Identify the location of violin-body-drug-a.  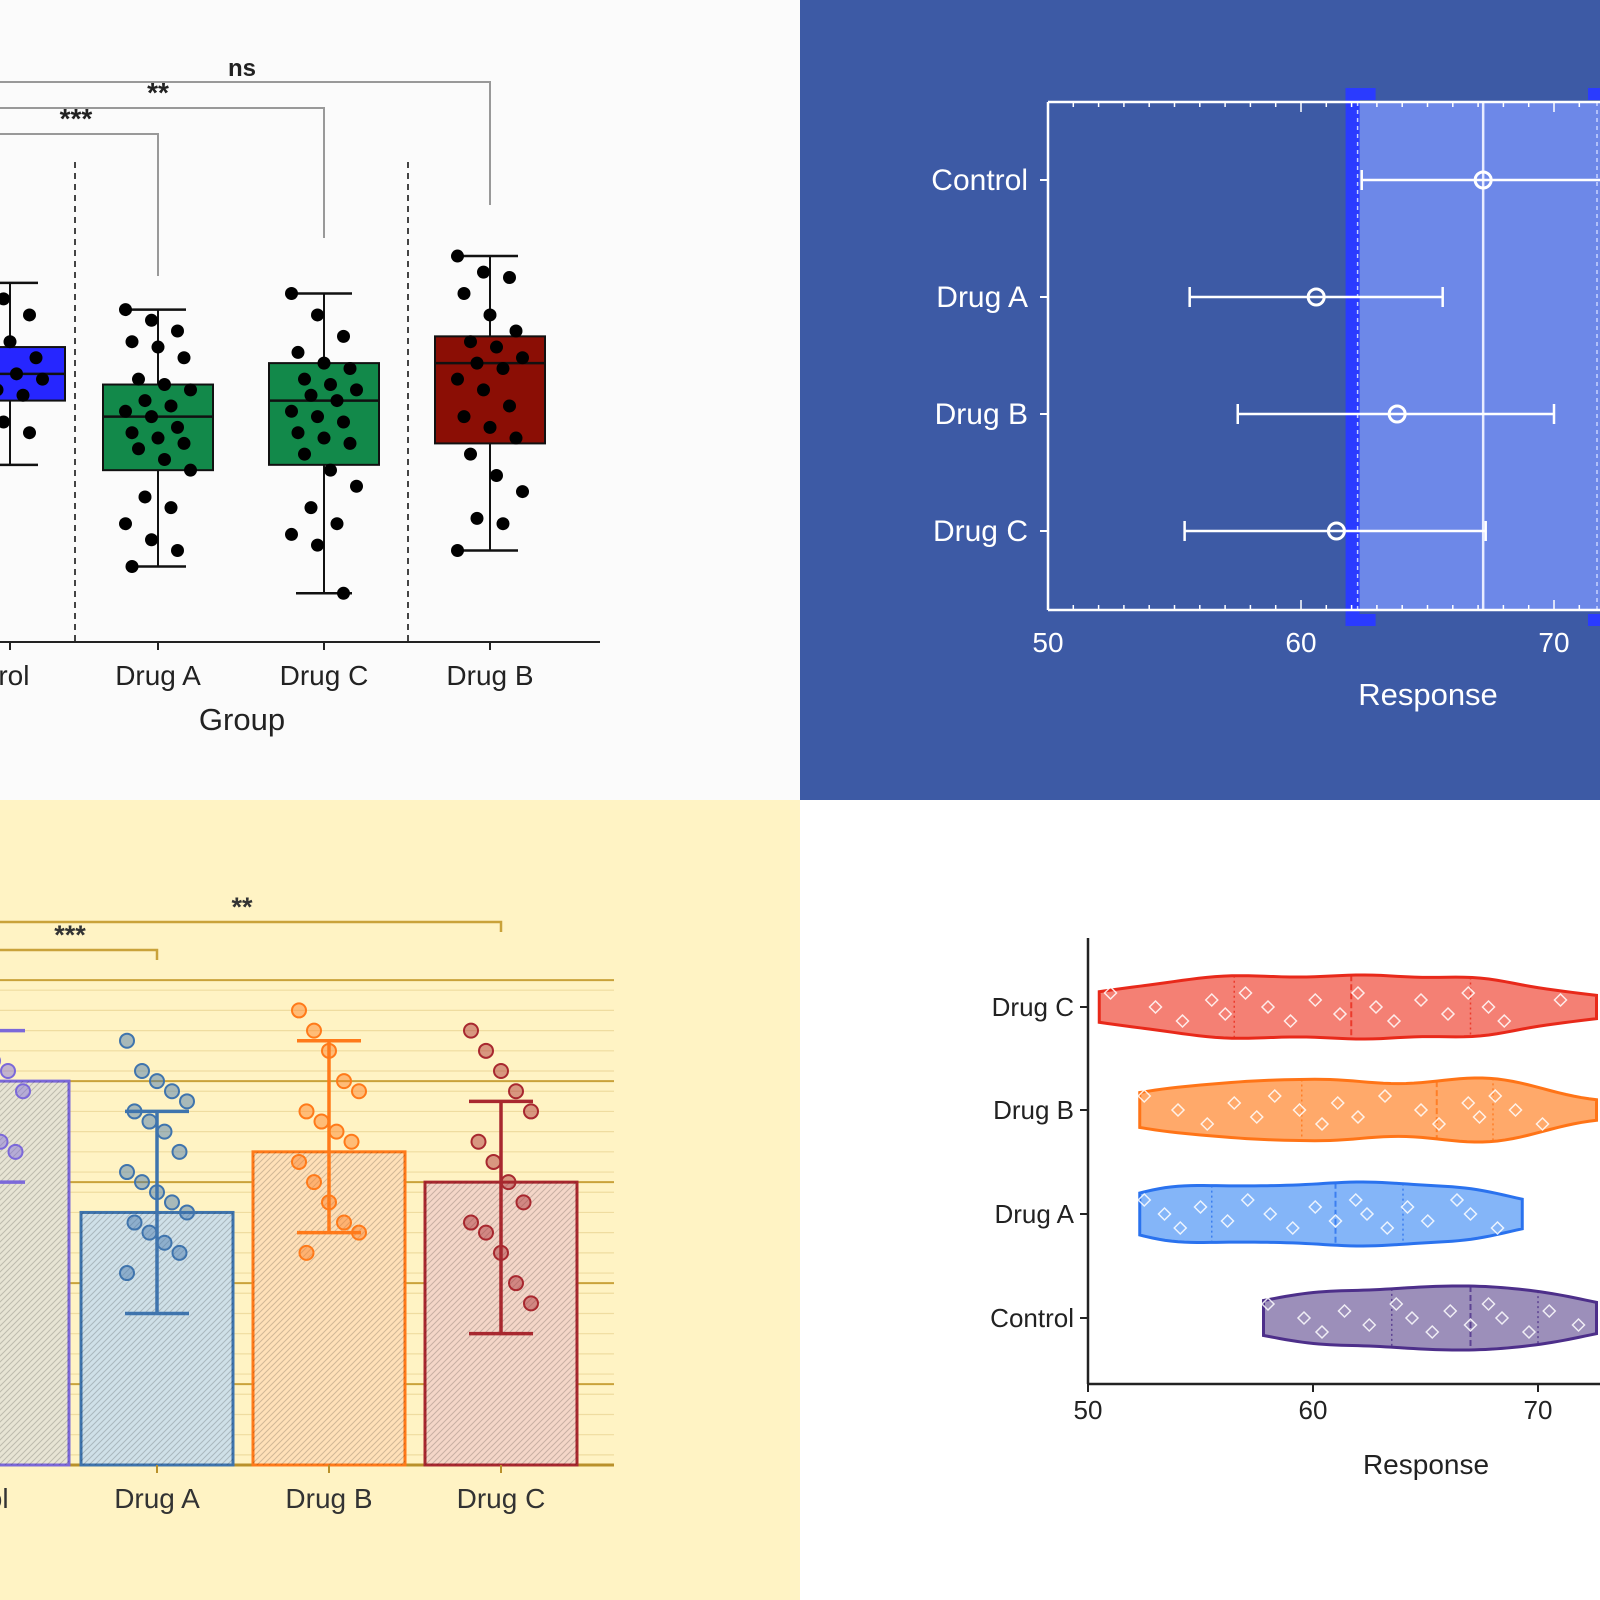
(1331, 1214).